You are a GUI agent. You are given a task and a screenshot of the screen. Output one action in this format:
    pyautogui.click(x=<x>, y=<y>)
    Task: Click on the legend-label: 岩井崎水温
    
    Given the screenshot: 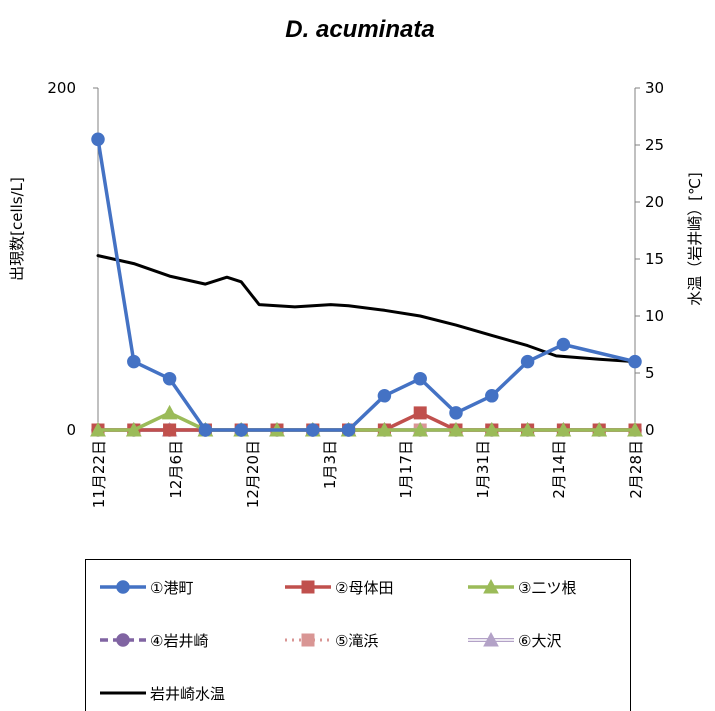 What is the action you would take?
    pyautogui.click(x=188, y=693)
    